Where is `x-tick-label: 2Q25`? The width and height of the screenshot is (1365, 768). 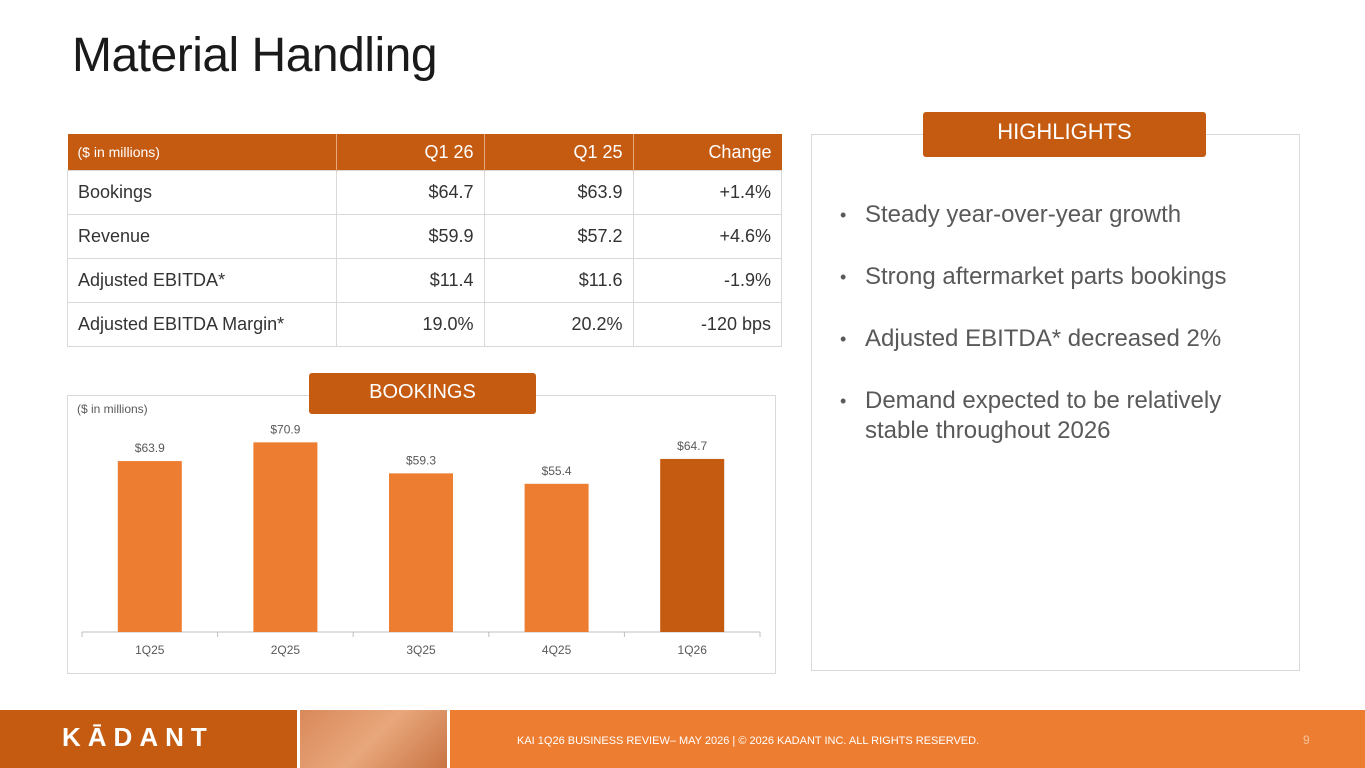 x-tick-label: 2Q25 is located at coordinates (286, 650).